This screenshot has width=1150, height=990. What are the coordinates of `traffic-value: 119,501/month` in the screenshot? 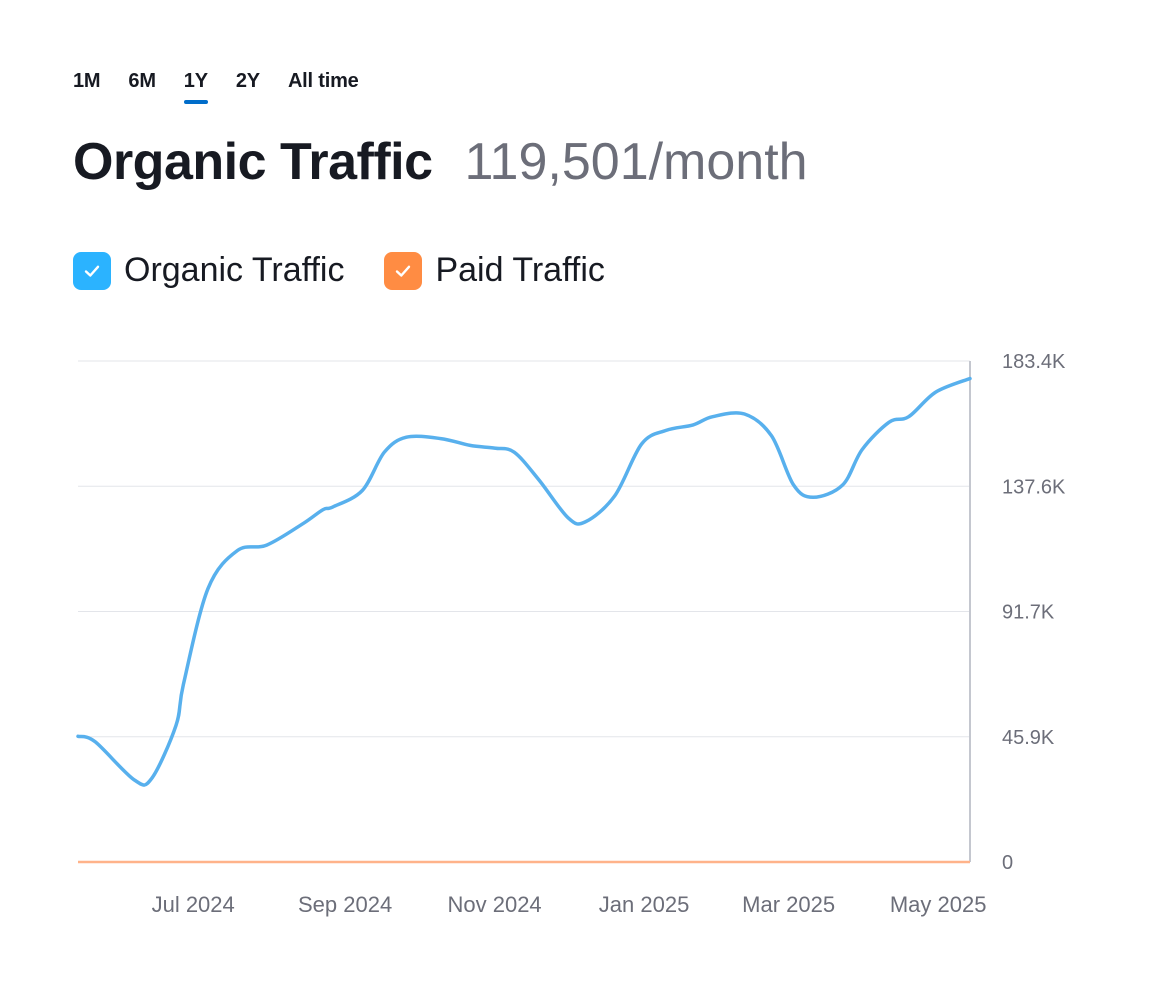 It's located at (636, 162).